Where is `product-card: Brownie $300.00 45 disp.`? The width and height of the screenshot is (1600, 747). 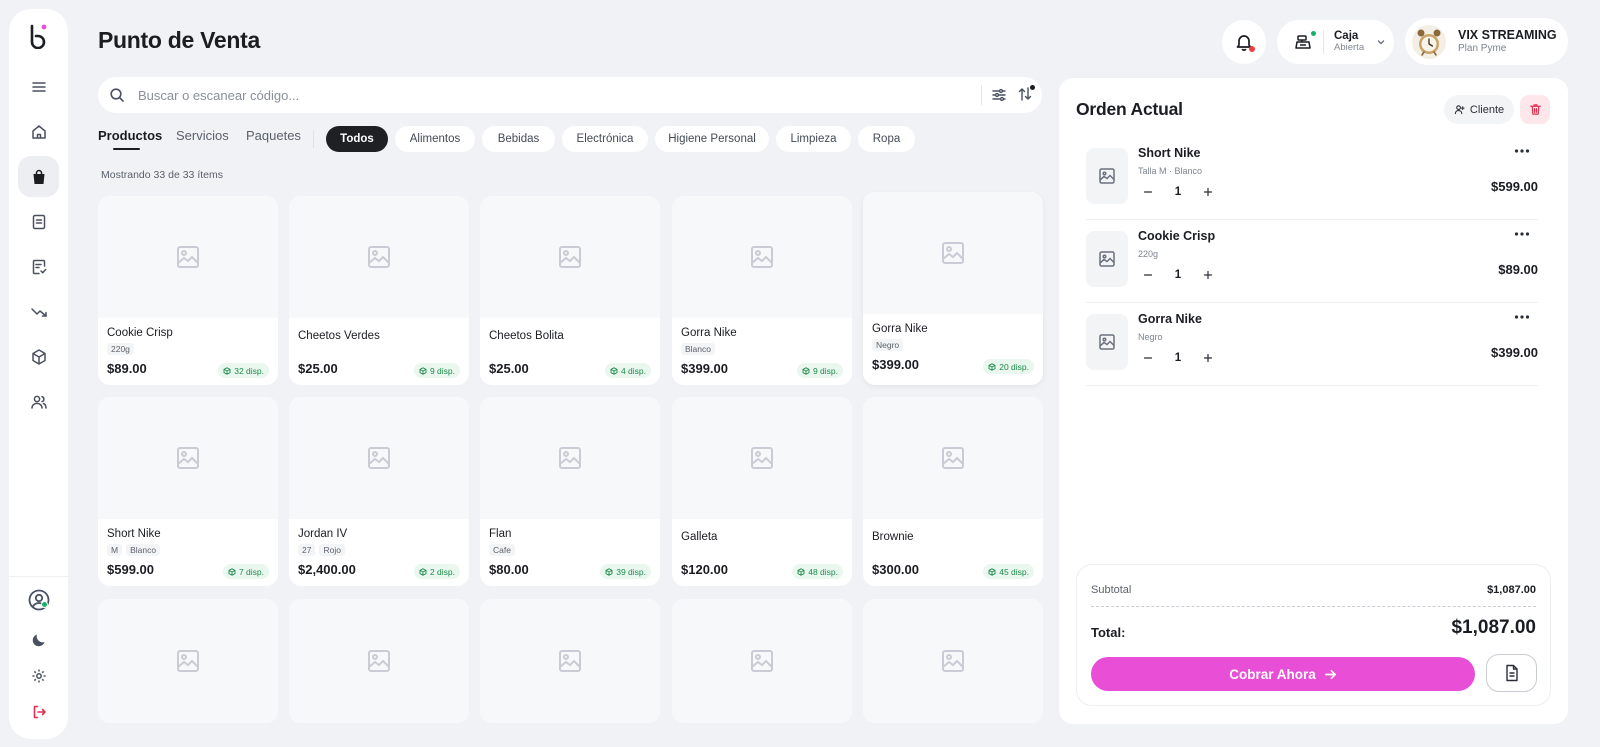 product-card: Brownie $300.00 45 disp. is located at coordinates (953, 491).